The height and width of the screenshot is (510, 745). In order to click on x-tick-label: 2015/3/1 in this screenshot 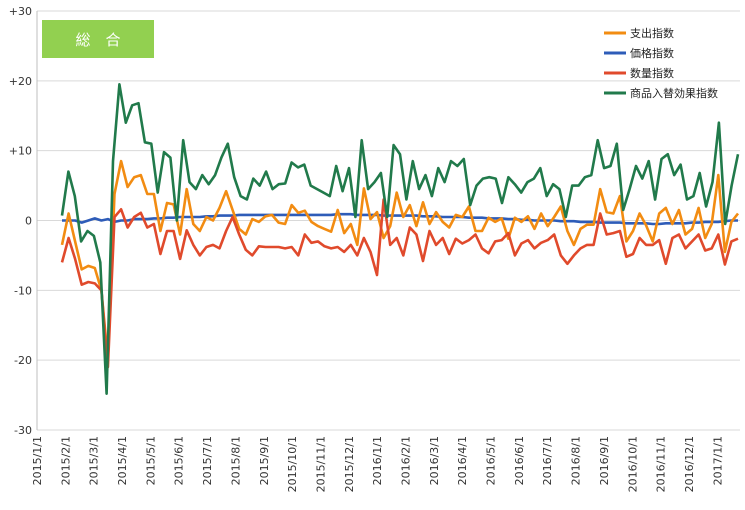, I will do `click(94, 460)`.